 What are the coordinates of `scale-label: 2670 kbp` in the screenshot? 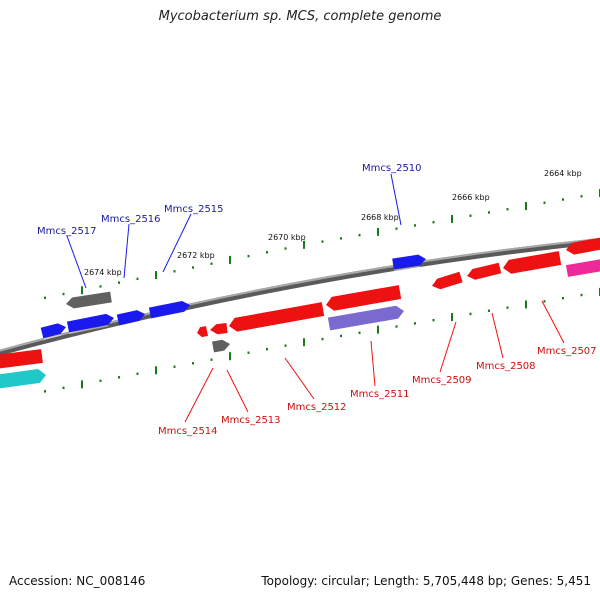 It's located at (287, 237).